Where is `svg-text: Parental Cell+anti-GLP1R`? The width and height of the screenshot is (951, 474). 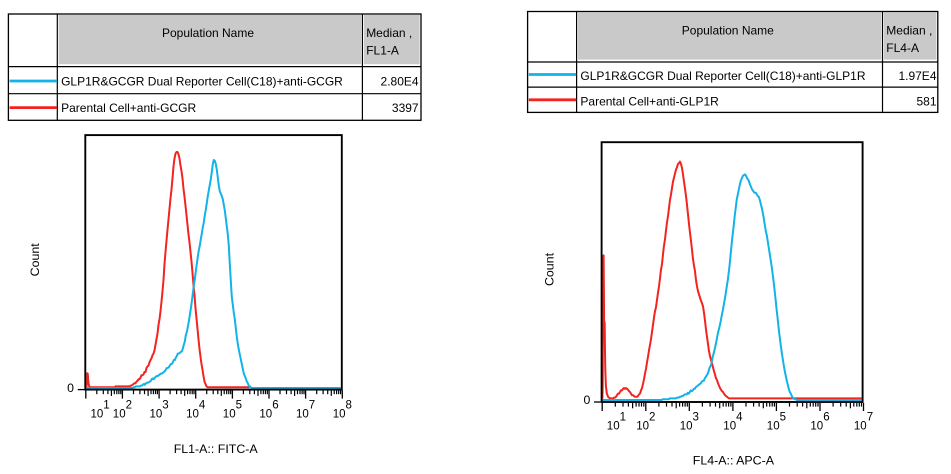
svg-text: Parental Cell+anti-GLP1R is located at coordinates (649, 101).